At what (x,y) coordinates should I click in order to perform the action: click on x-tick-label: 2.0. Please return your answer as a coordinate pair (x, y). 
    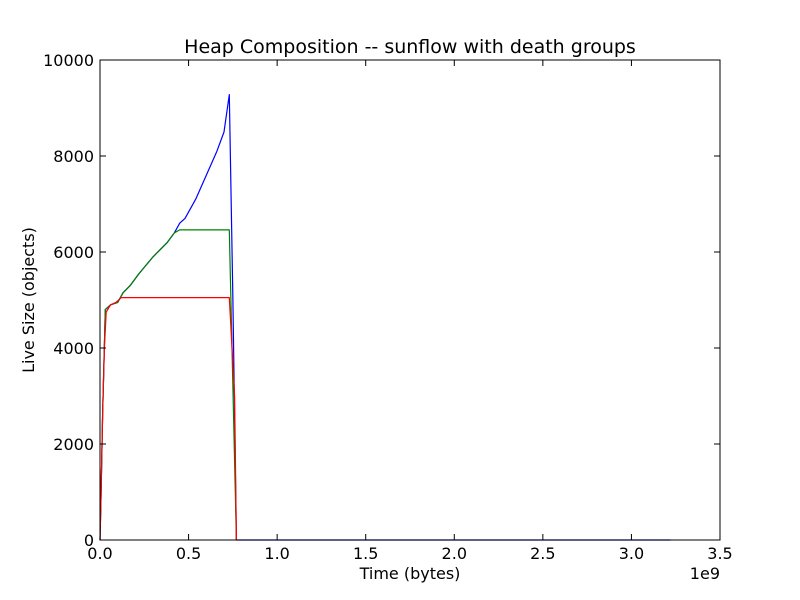
    Looking at the image, I should click on (454, 553).